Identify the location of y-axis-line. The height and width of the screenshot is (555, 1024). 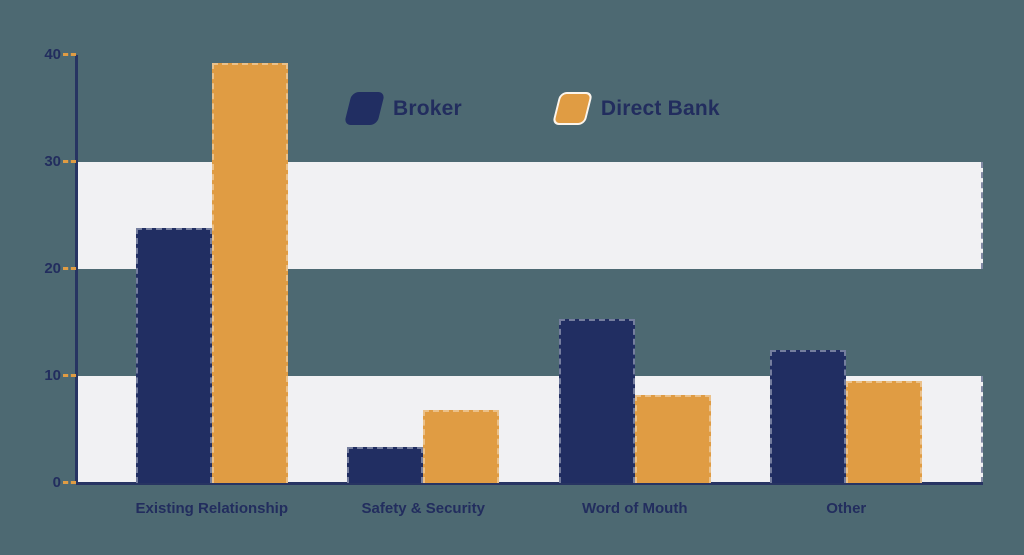
(76, 269).